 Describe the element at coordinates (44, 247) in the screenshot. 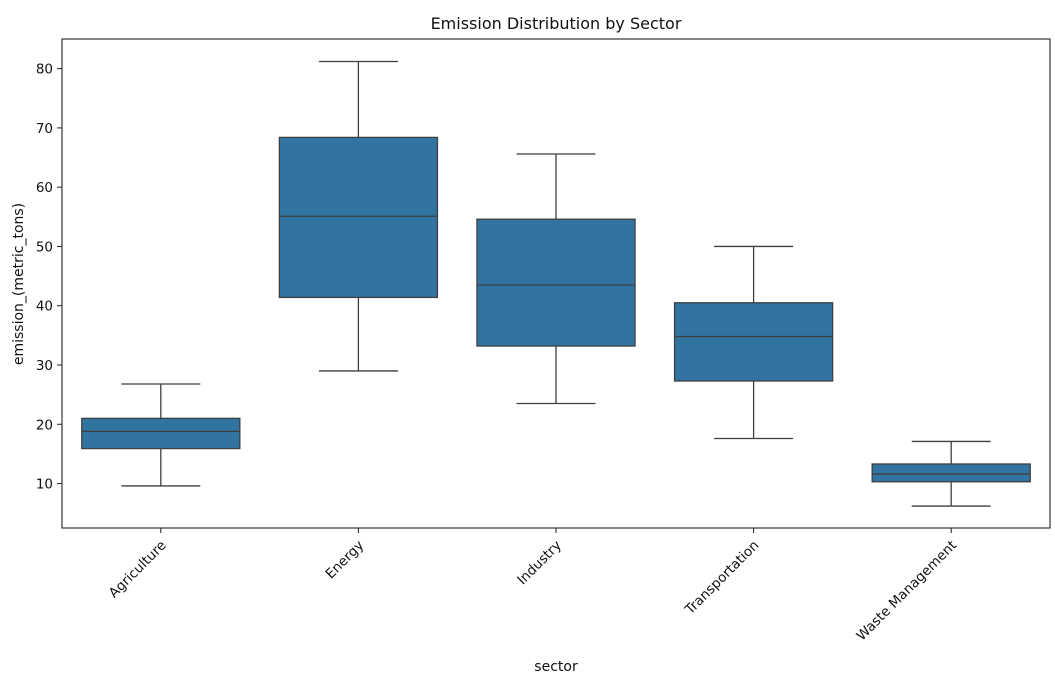

I see `y-tick-label: 50` at that location.